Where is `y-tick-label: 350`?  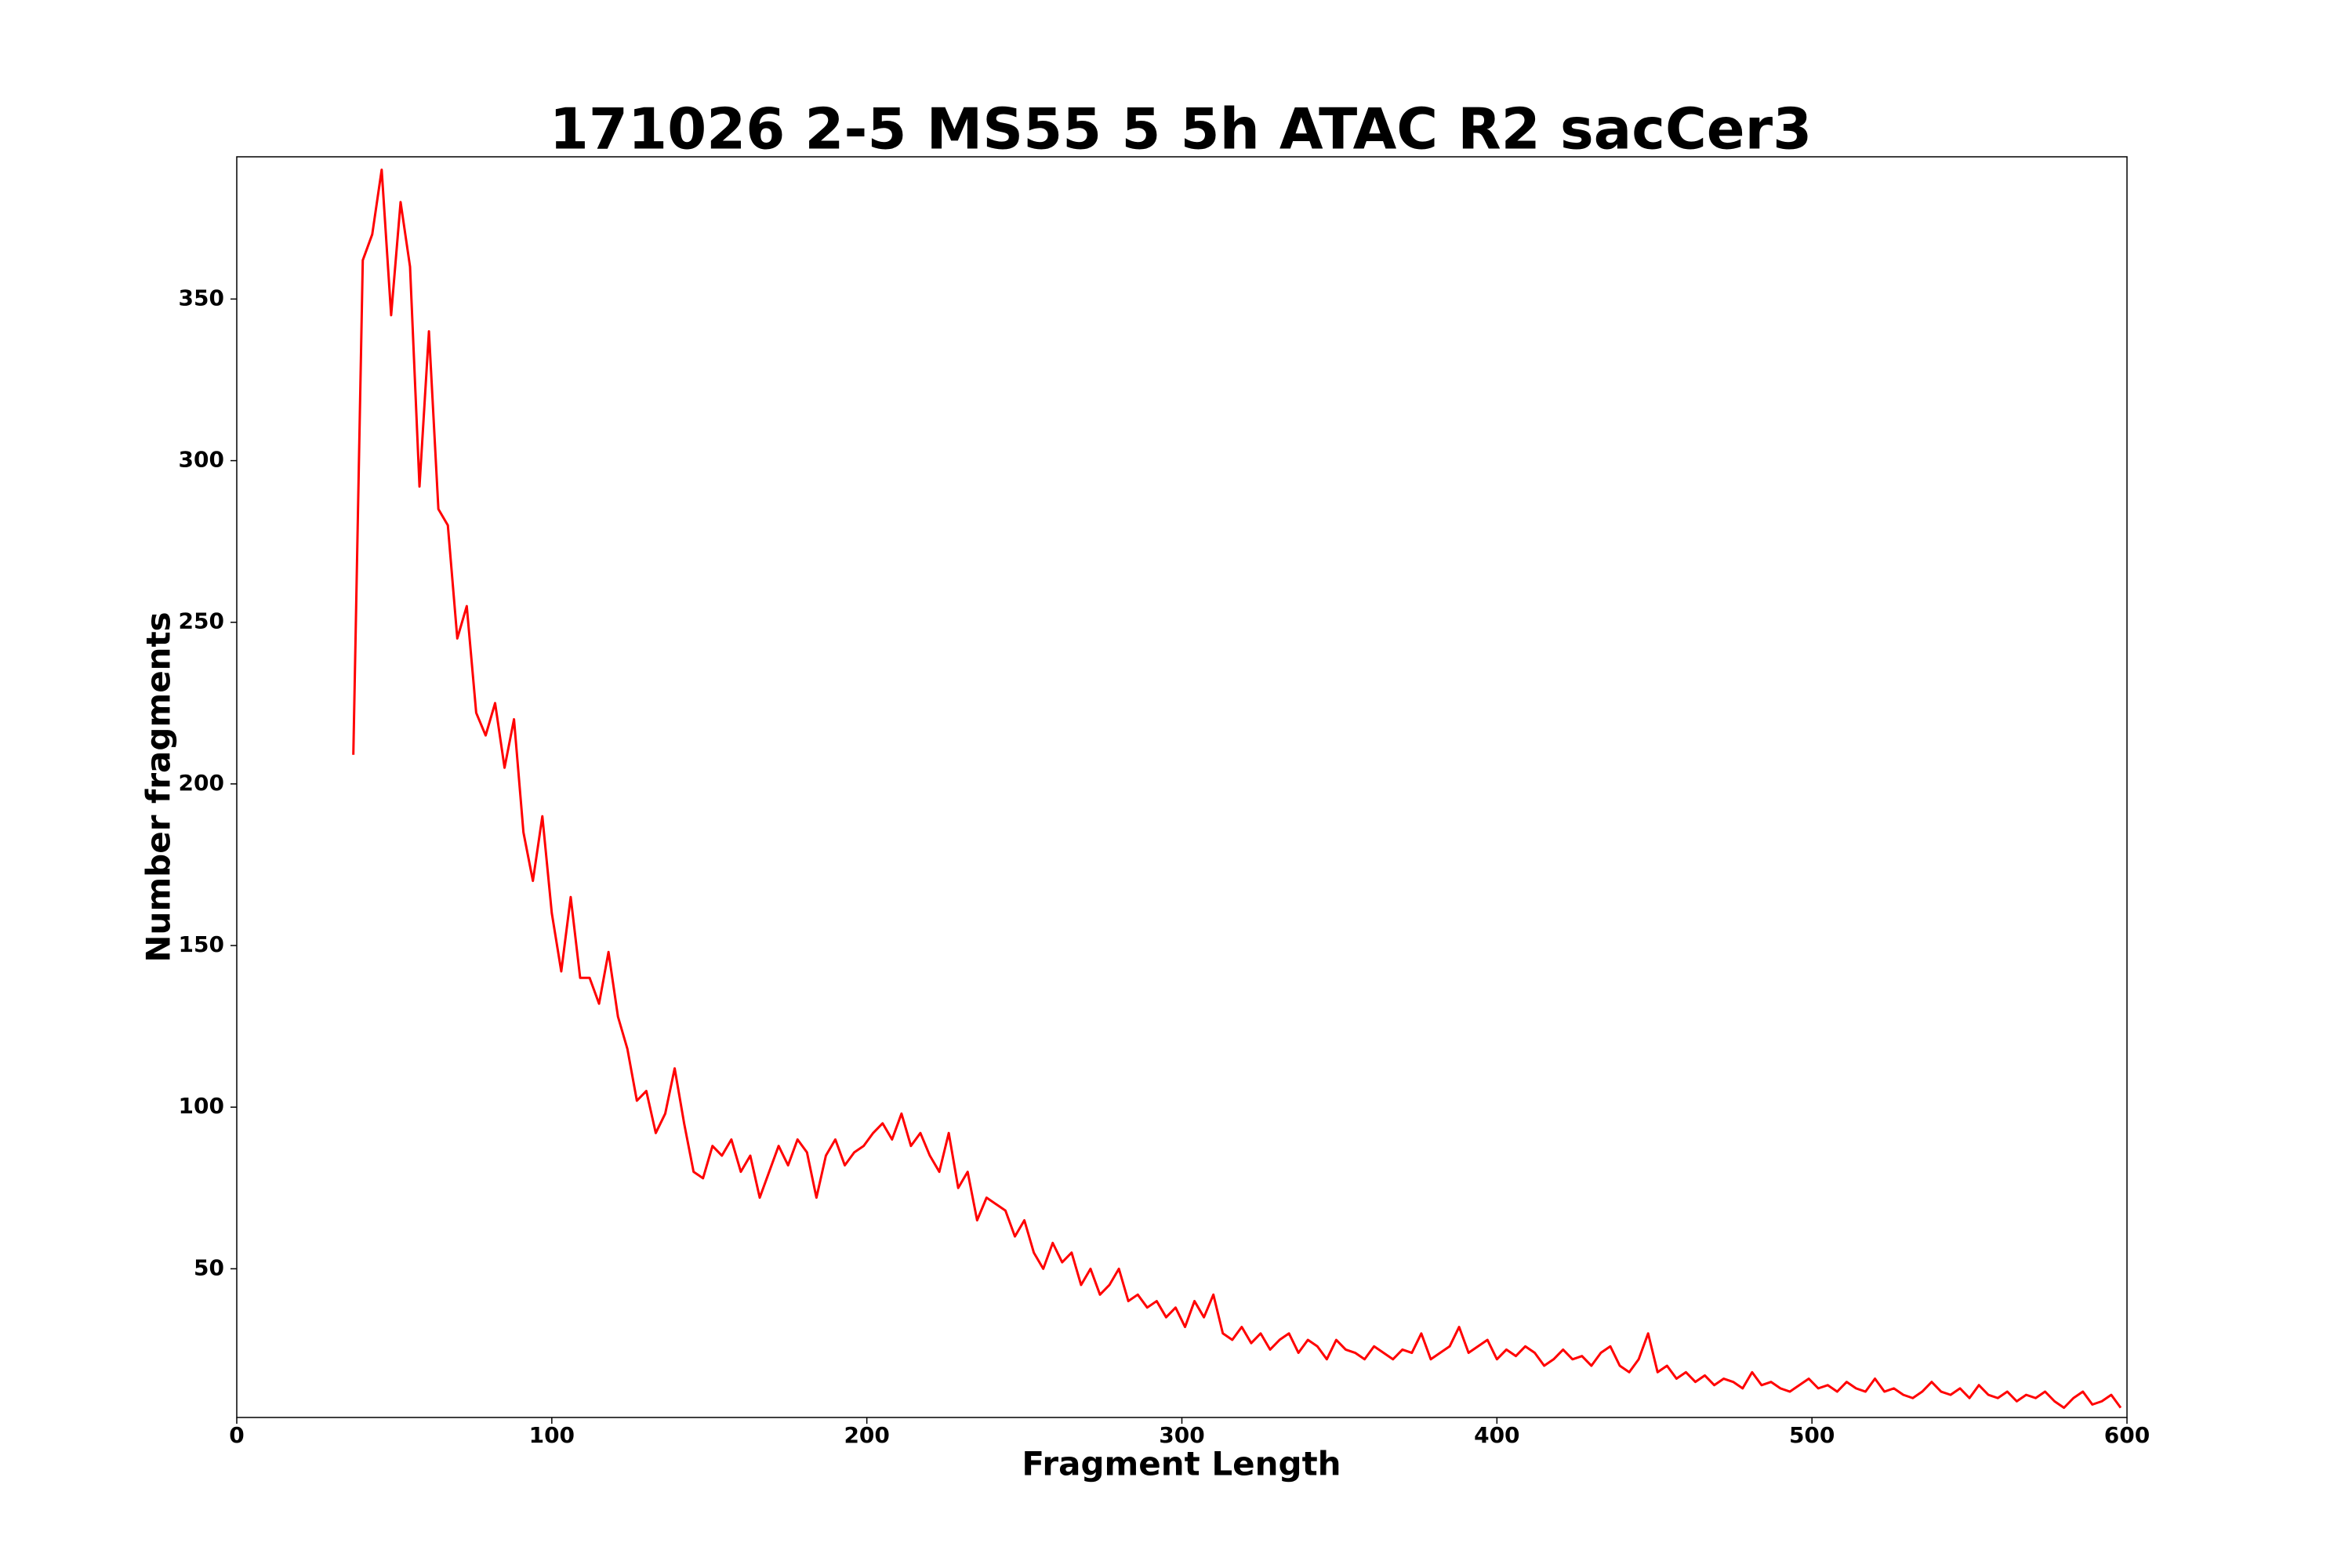
y-tick-label: 350 is located at coordinates (201, 297).